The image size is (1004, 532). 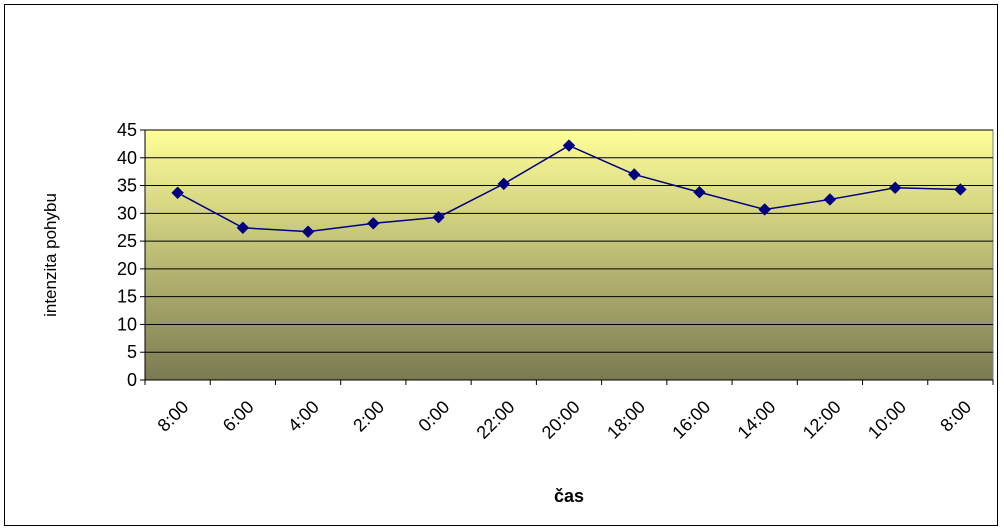 I want to click on y-tick-label: 40, so click(x=127, y=158).